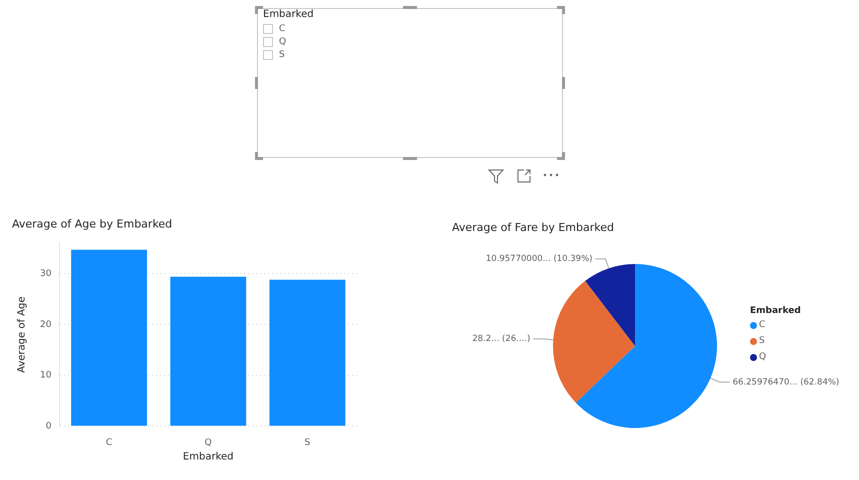 This screenshot has width=859, height=480. I want to click on legend-label: Q, so click(762, 357).